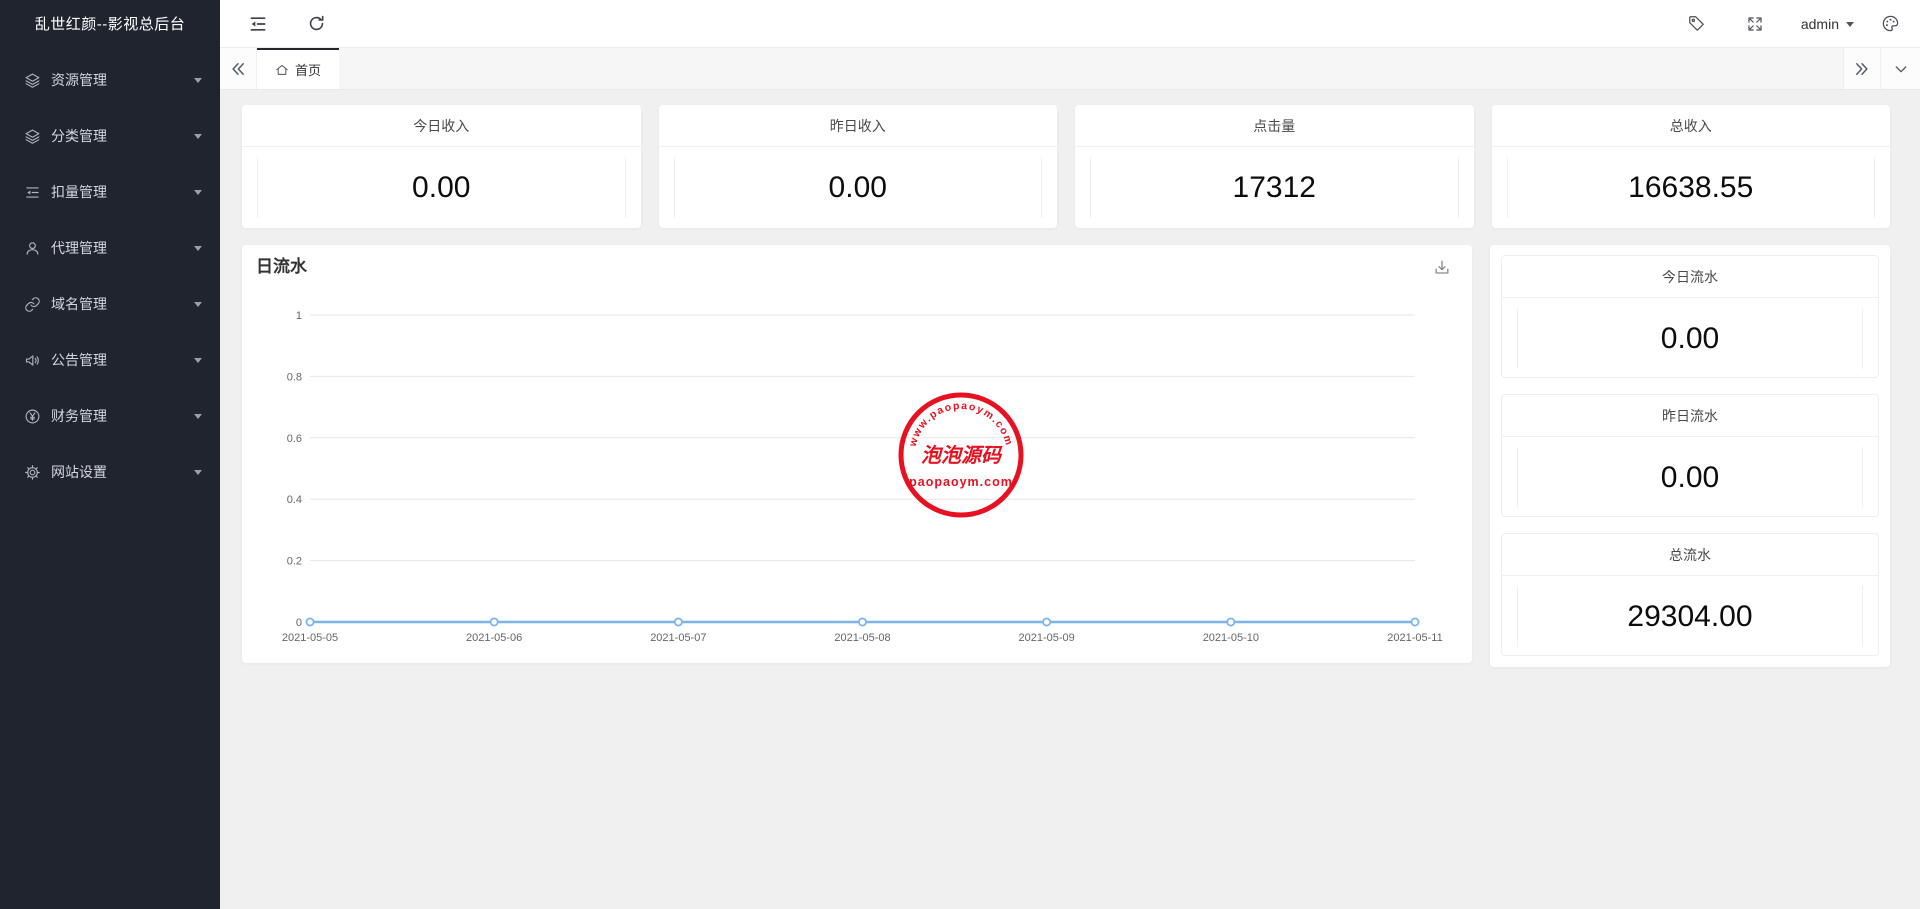  What do you see at coordinates (79, 248) in the screenshot?
I see `sidebar-item-label: 代理管理` at bounding box center [79, 248].